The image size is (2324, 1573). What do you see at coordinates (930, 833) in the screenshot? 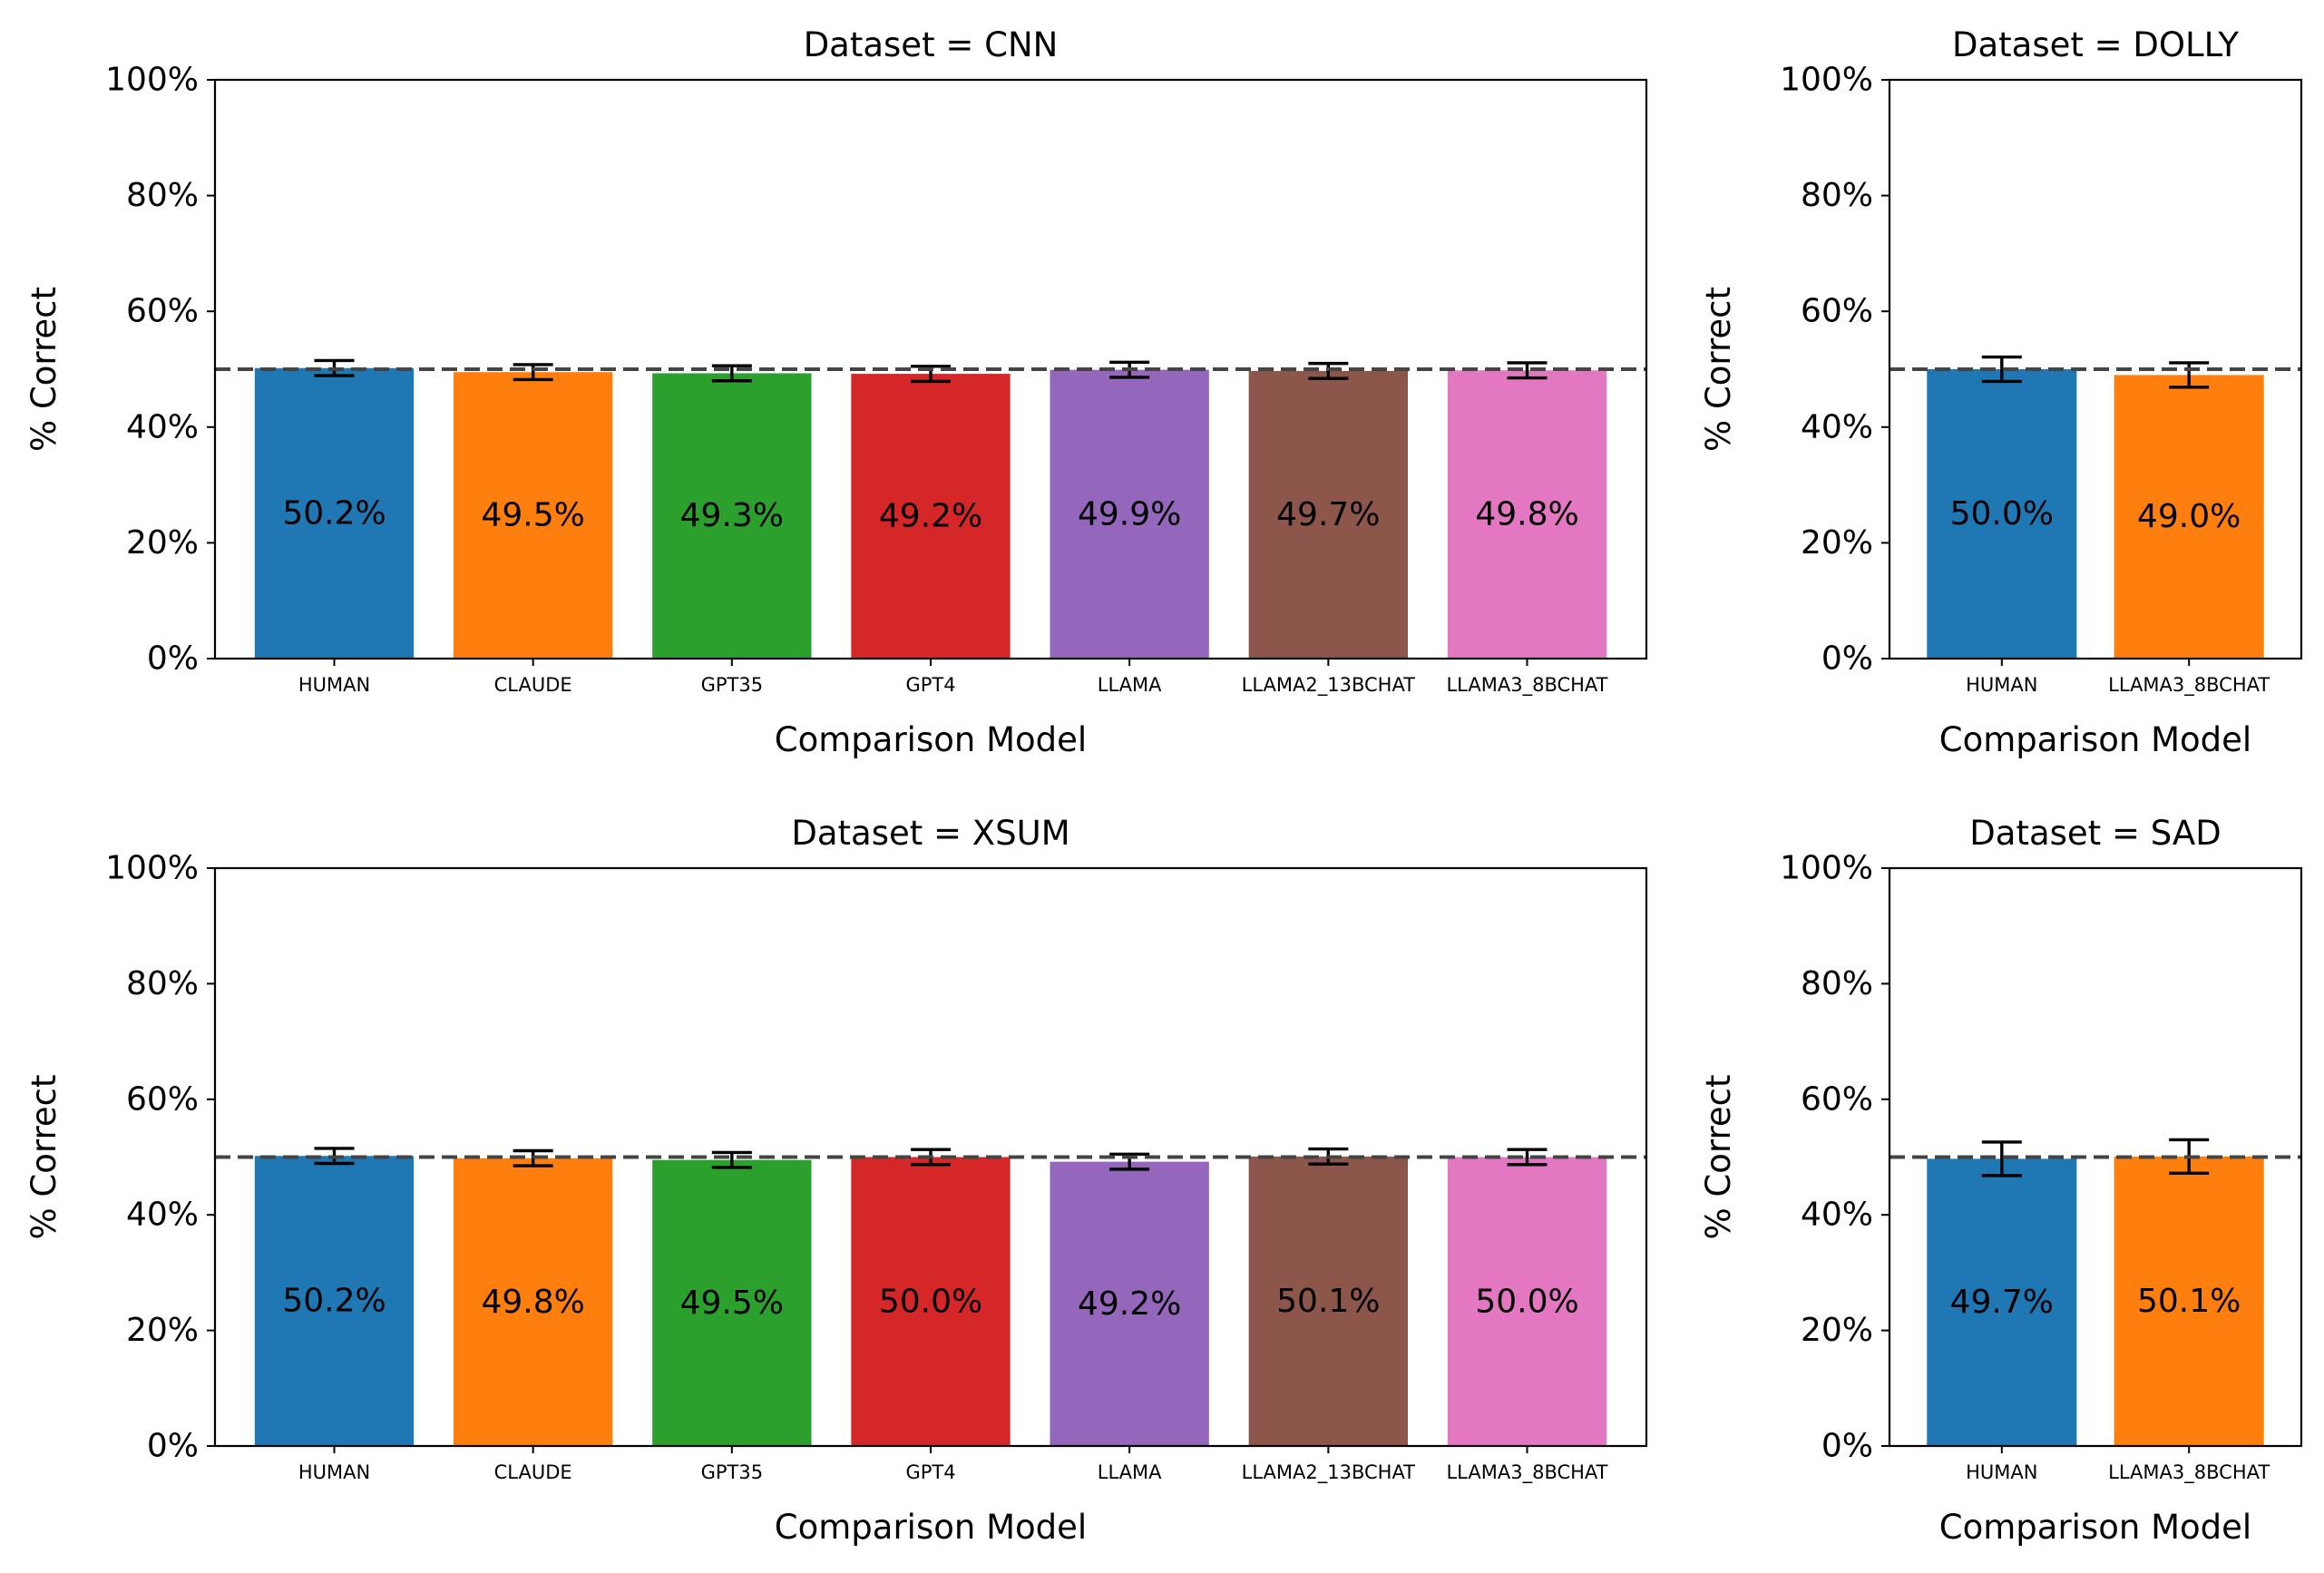
I see `panel-title: Dataset = XSUM` at bounding box center [930, 833].